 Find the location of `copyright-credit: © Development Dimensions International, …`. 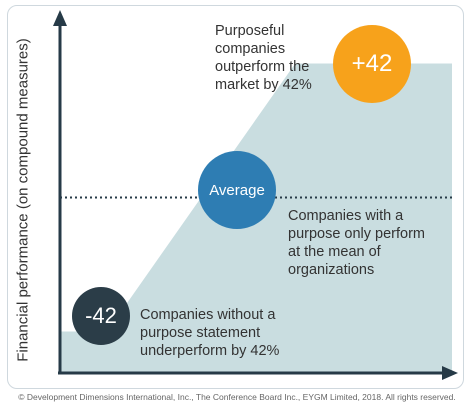

copyright-credit: © Development Dimensions International, … is located at coordinates (237, 397).